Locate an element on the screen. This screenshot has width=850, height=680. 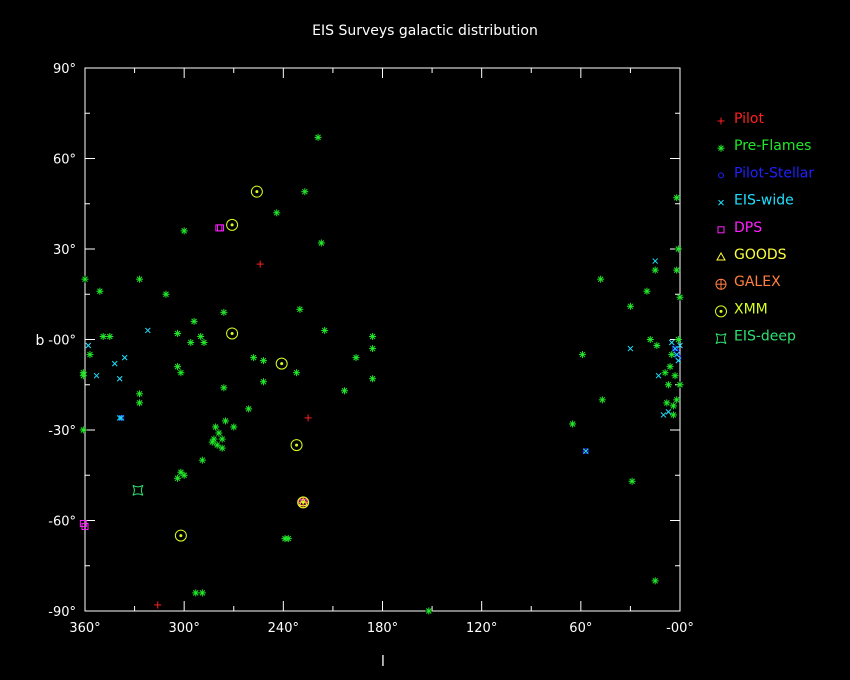
x-tick-label: 60° is located at coordinates (580, 628).